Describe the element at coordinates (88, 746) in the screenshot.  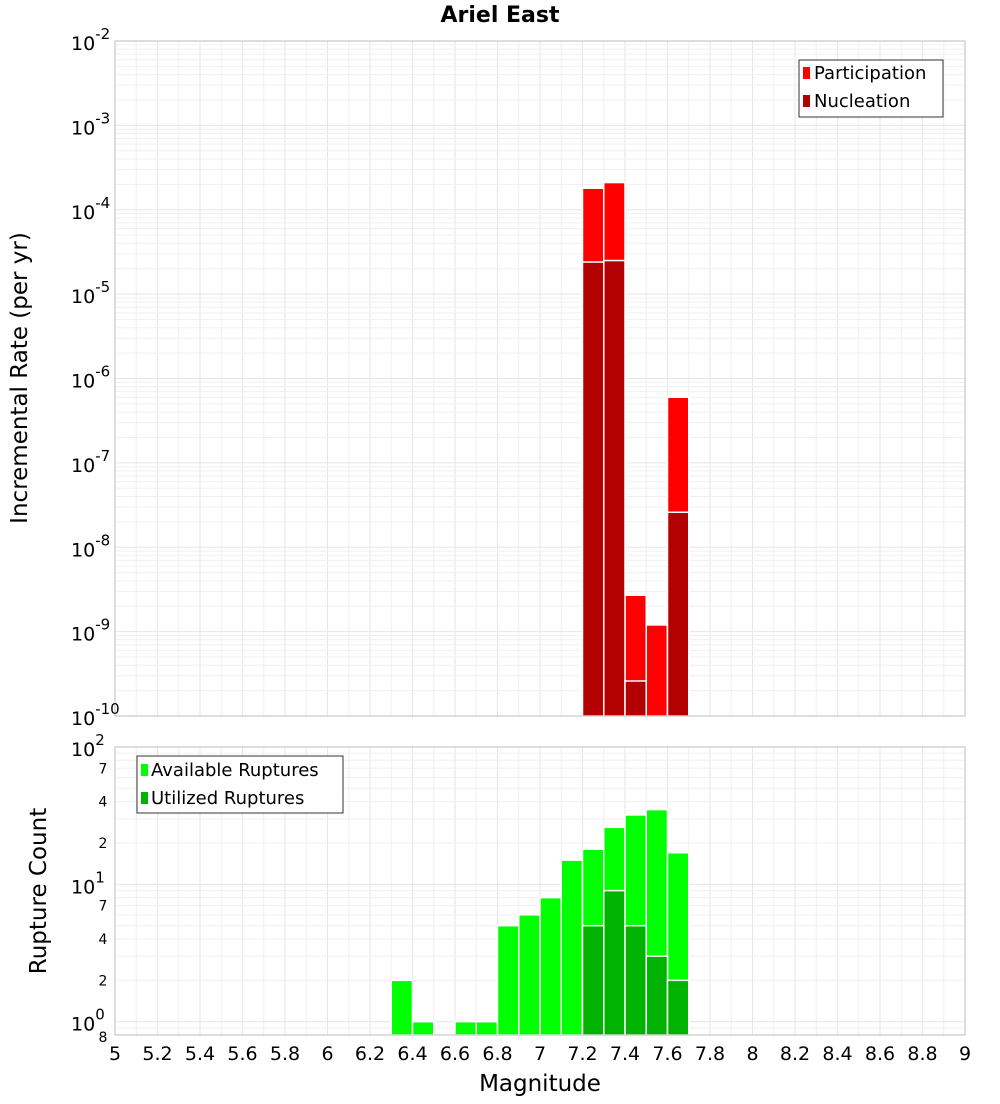
I see `count-y-tick-label: 10²` at that location.